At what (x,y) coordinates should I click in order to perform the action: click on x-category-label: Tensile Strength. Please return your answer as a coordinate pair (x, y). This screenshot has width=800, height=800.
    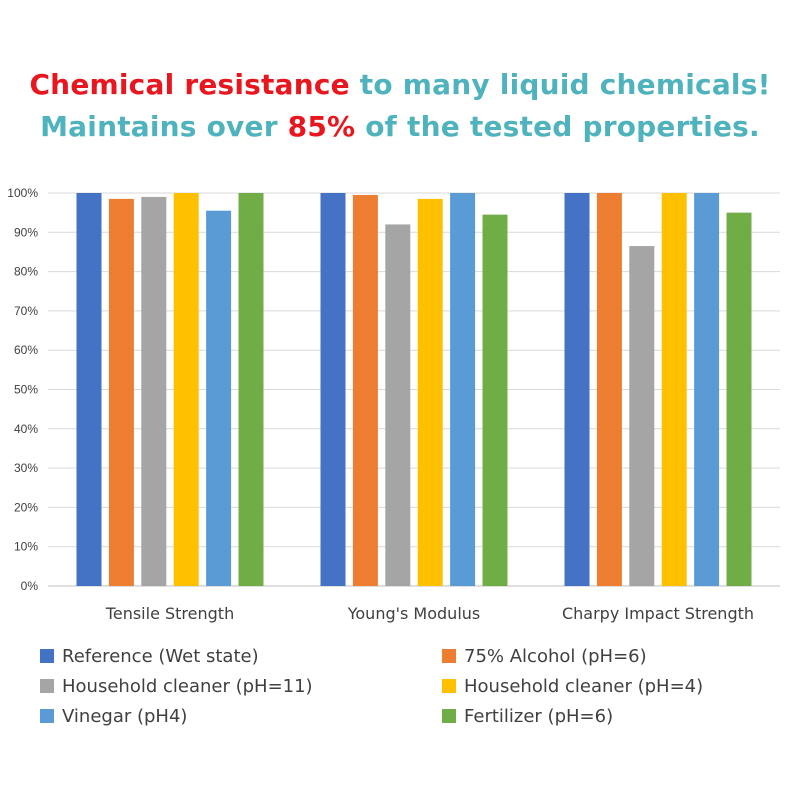
    Looking at the image, I should click on (169, 613).